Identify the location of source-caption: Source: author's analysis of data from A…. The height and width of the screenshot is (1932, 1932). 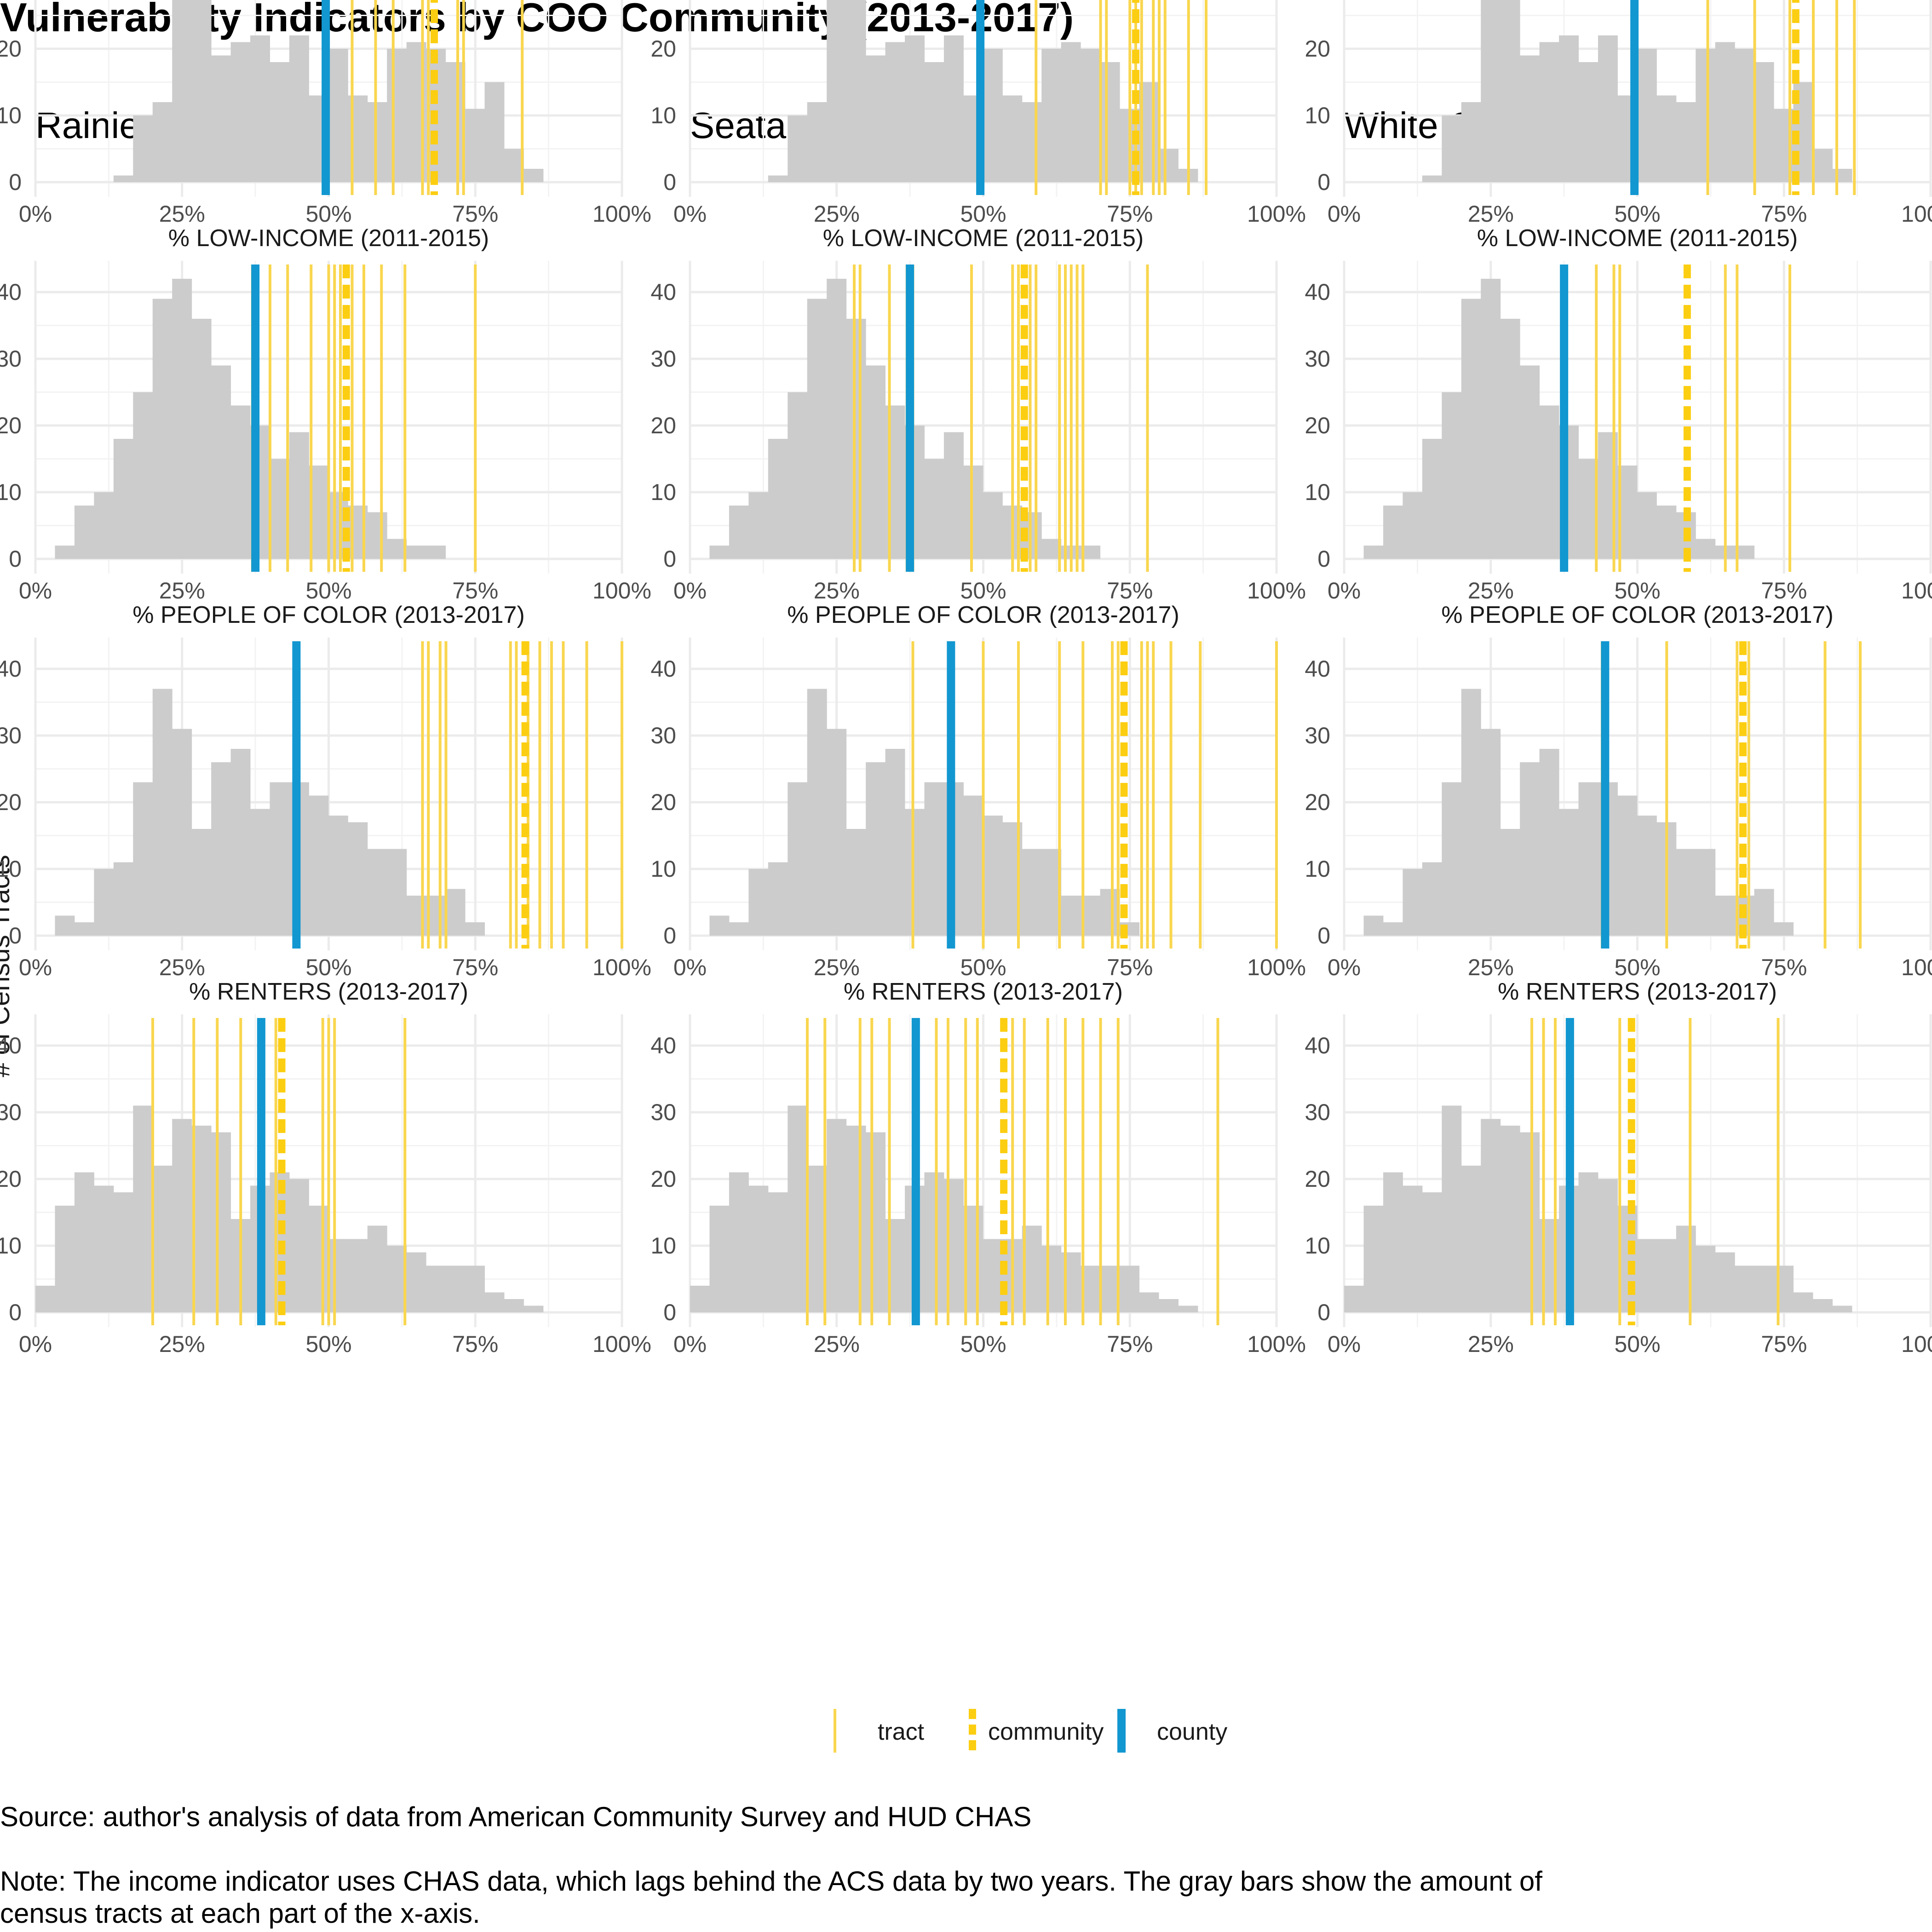
(515, 1816).